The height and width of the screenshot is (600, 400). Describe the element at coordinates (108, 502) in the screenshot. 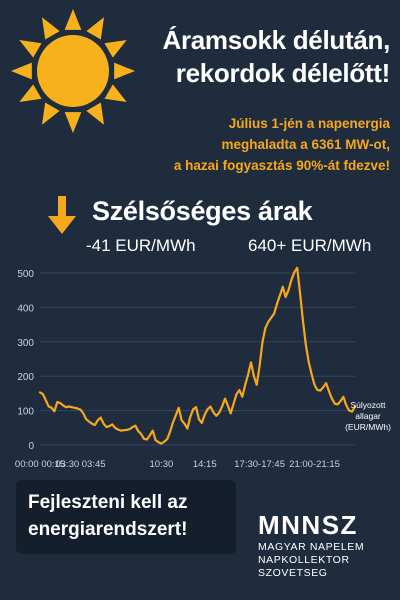

I see `callout-line-1: Fejleszteni kell az` at that location.